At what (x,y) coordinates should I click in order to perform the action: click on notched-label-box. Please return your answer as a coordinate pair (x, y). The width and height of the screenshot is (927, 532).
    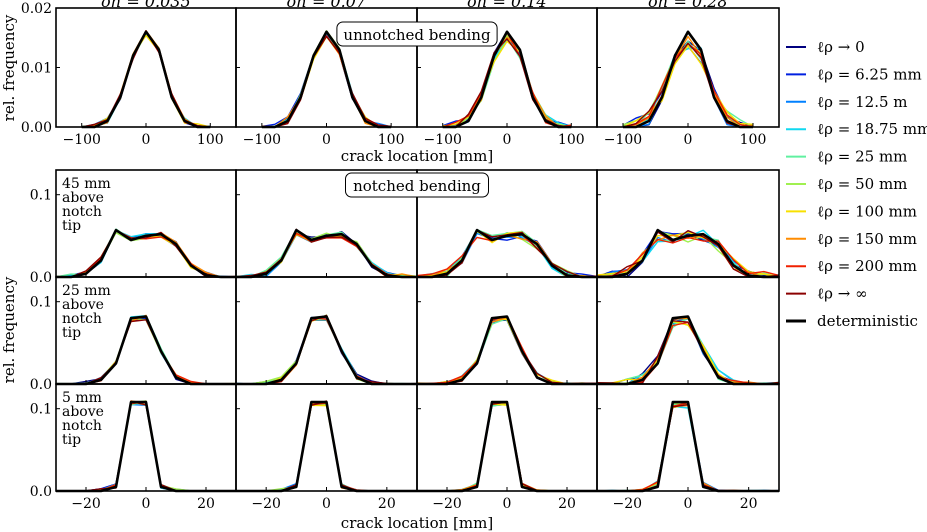
    Looking at the image, I should click on (417, 185).